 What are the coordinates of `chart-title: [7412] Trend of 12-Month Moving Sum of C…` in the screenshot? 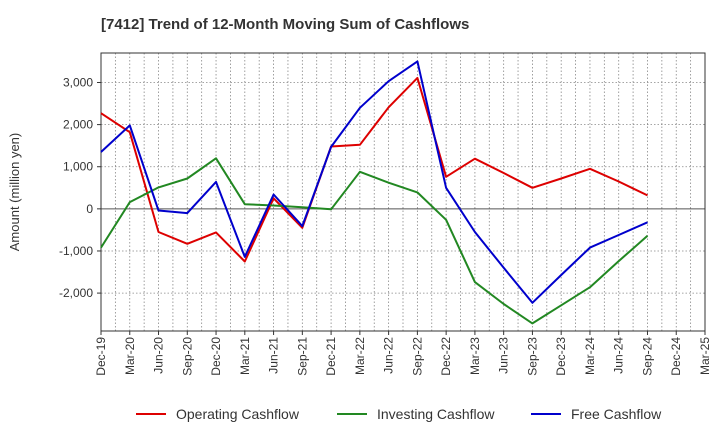 It's located at (285, 24).